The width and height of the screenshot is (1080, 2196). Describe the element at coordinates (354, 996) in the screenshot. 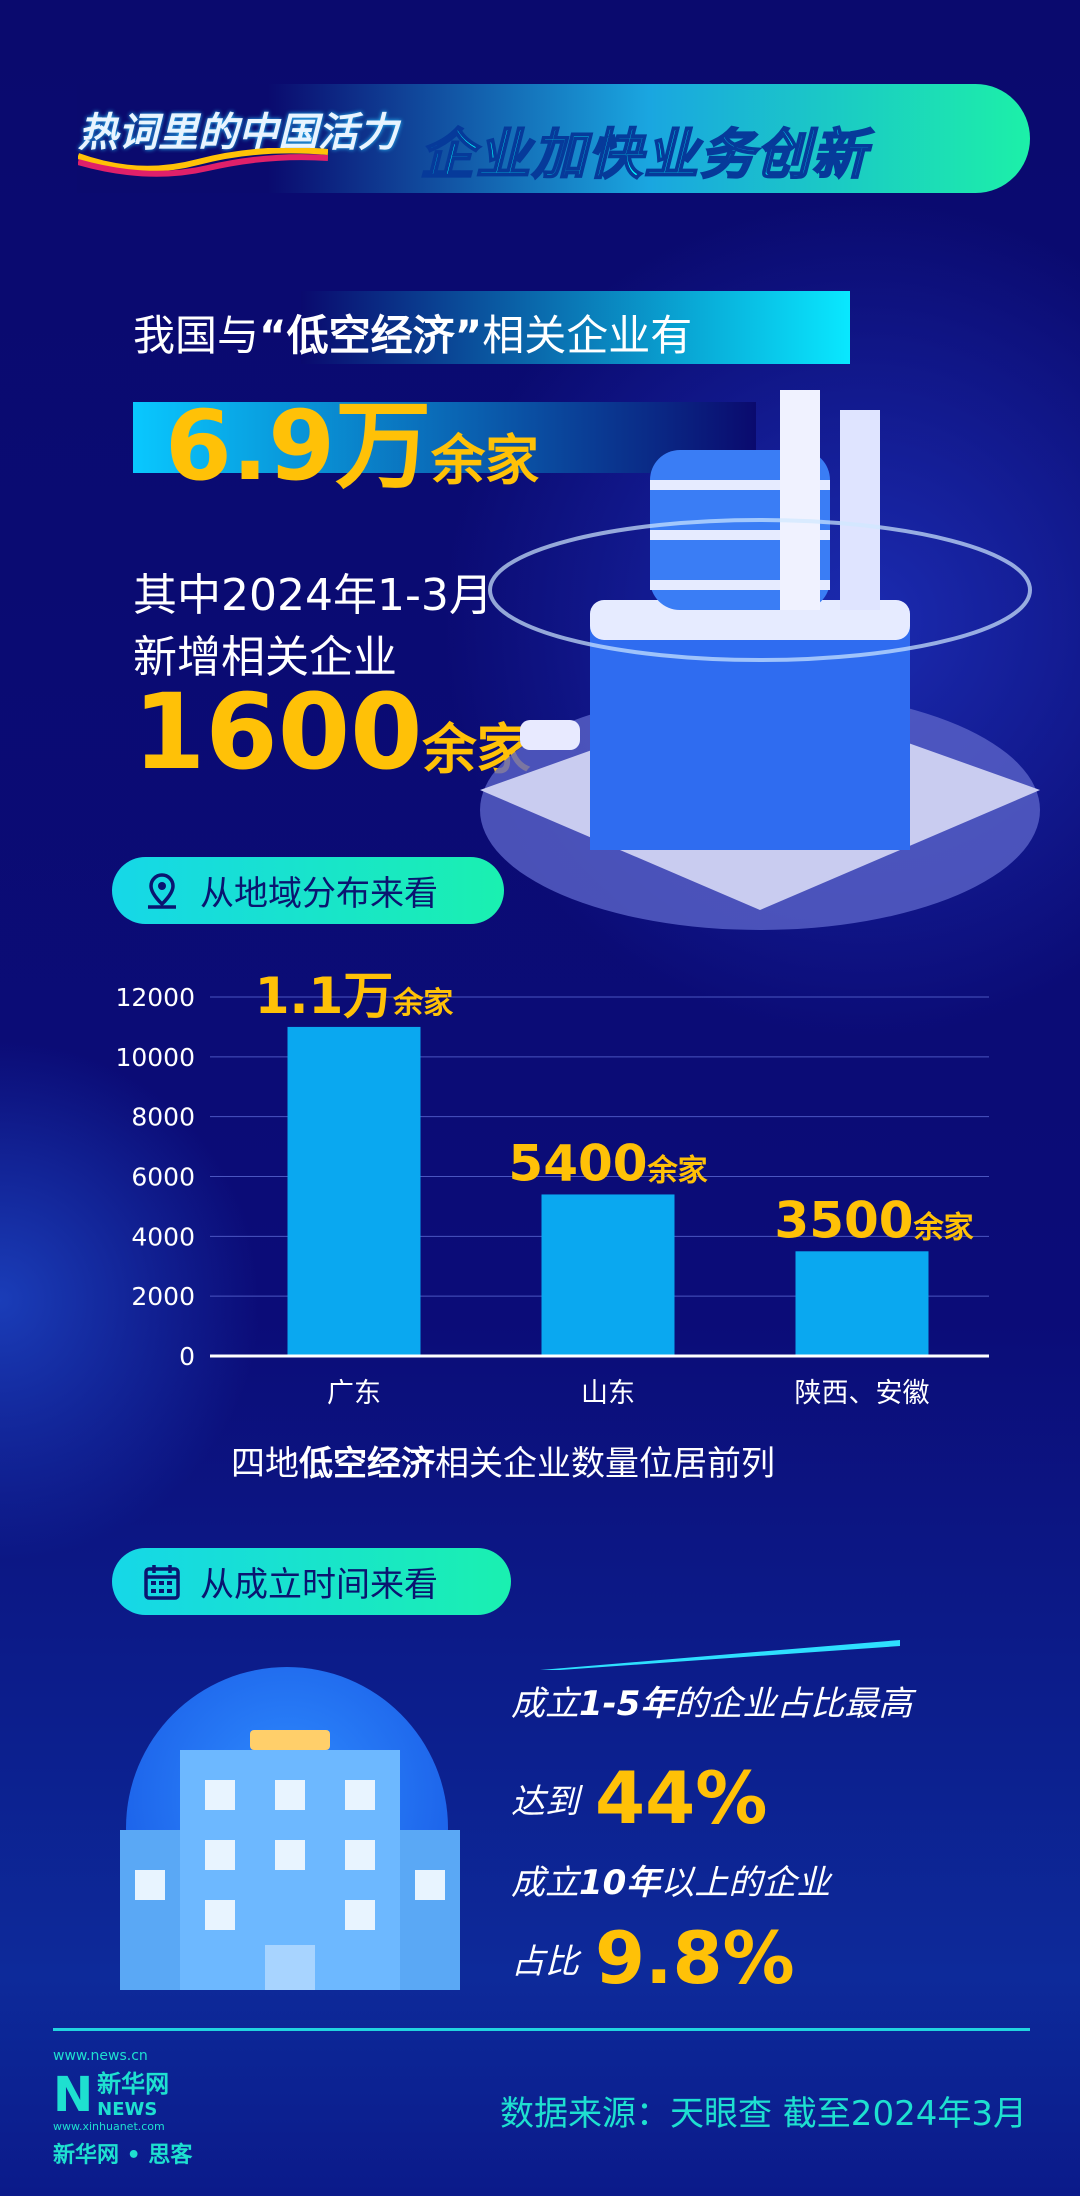

I see `data-label: 1.1万余家` at that location.